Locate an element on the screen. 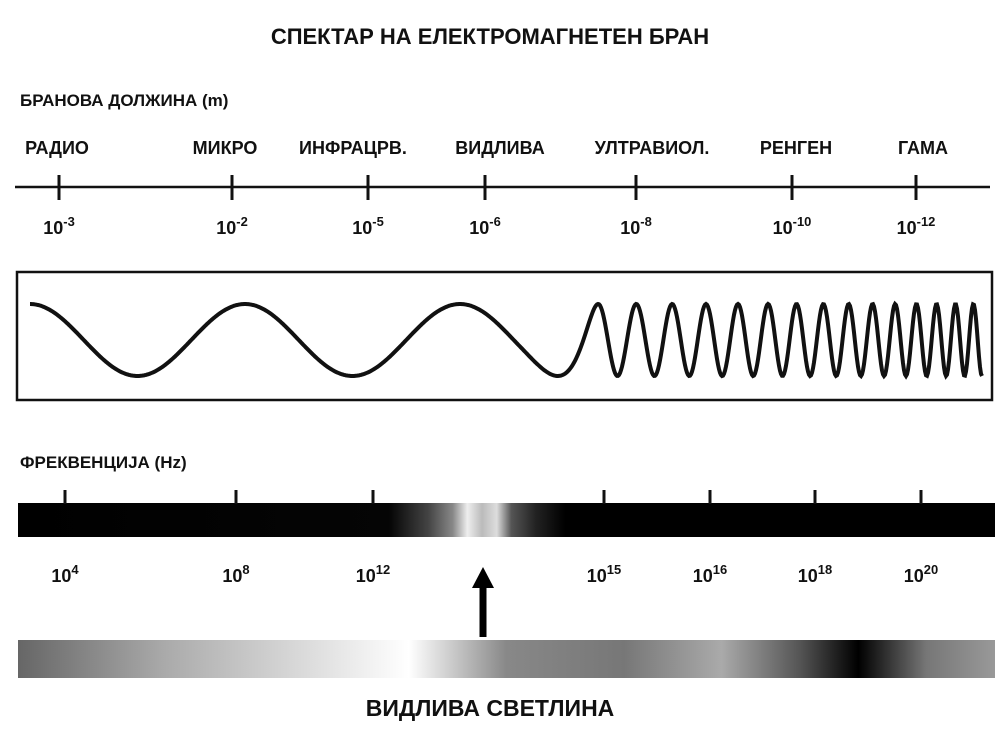  tick-exponent: -8 is located at coordinates (646, 221).